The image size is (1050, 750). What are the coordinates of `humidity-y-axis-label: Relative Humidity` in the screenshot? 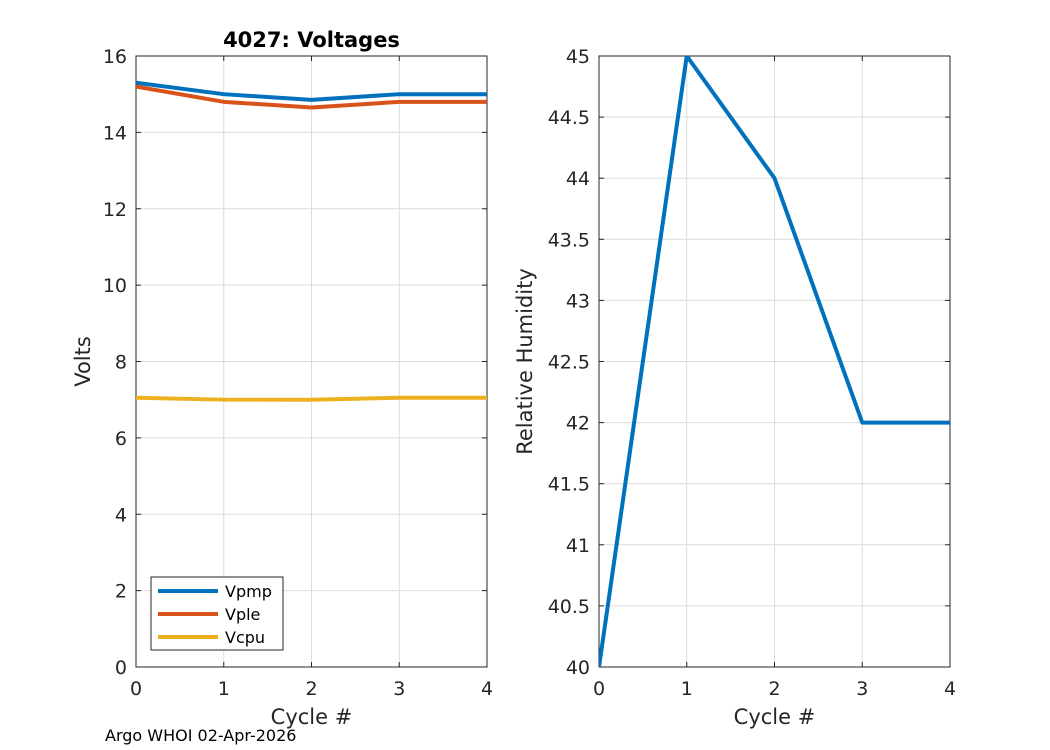 It's located at (525, 361).